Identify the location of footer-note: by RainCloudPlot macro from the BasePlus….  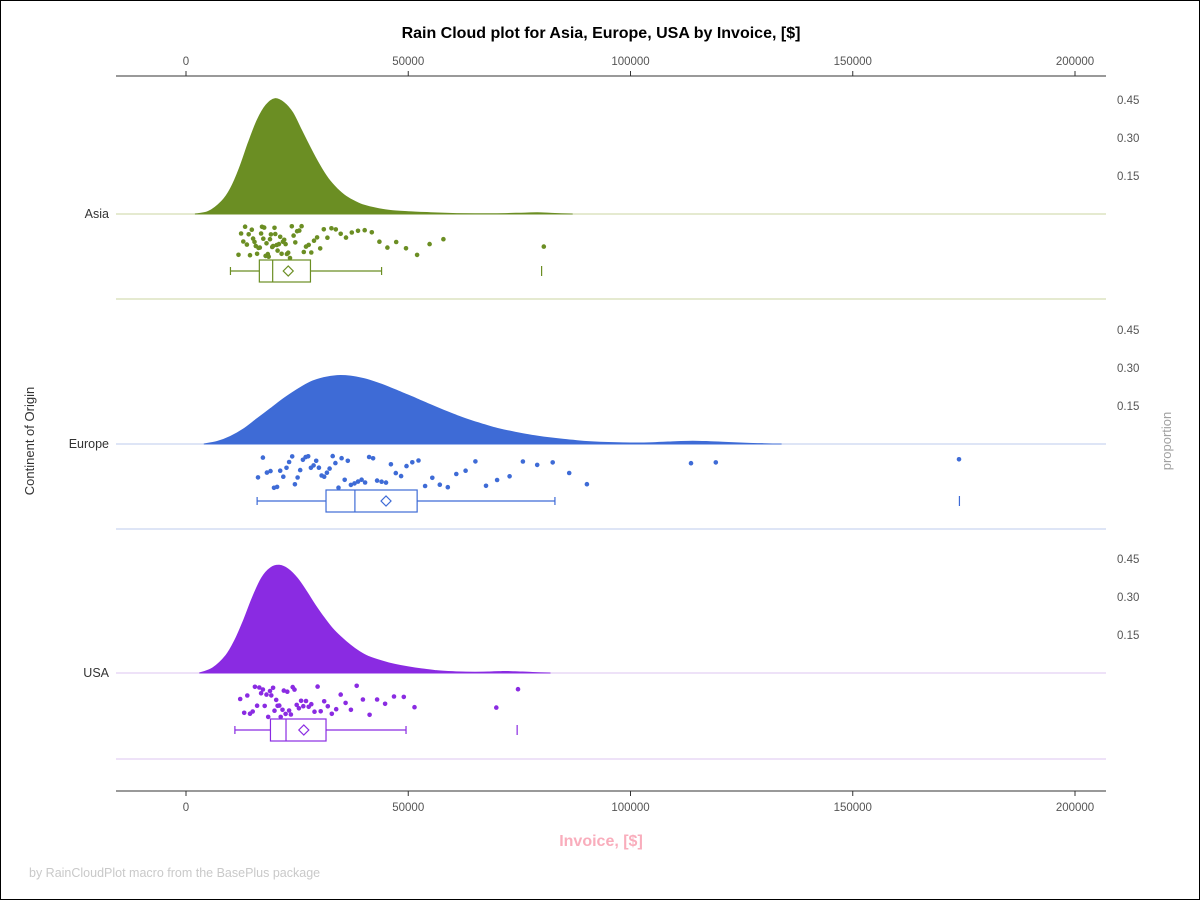
(174, 873).